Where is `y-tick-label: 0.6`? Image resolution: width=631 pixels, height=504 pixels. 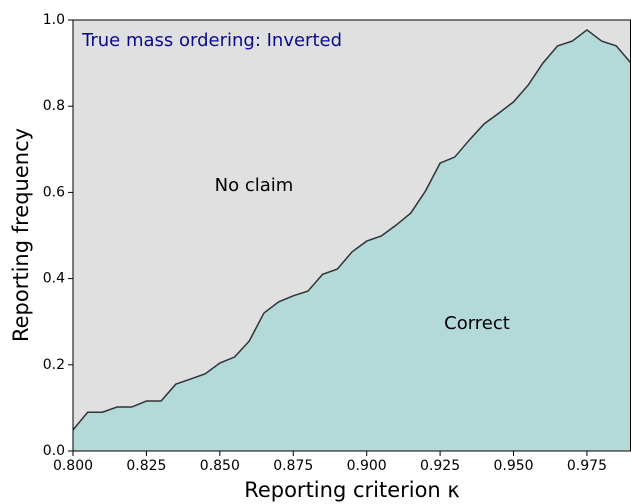
y-tick-label: 0.6 is located at coordinates (54, 192).